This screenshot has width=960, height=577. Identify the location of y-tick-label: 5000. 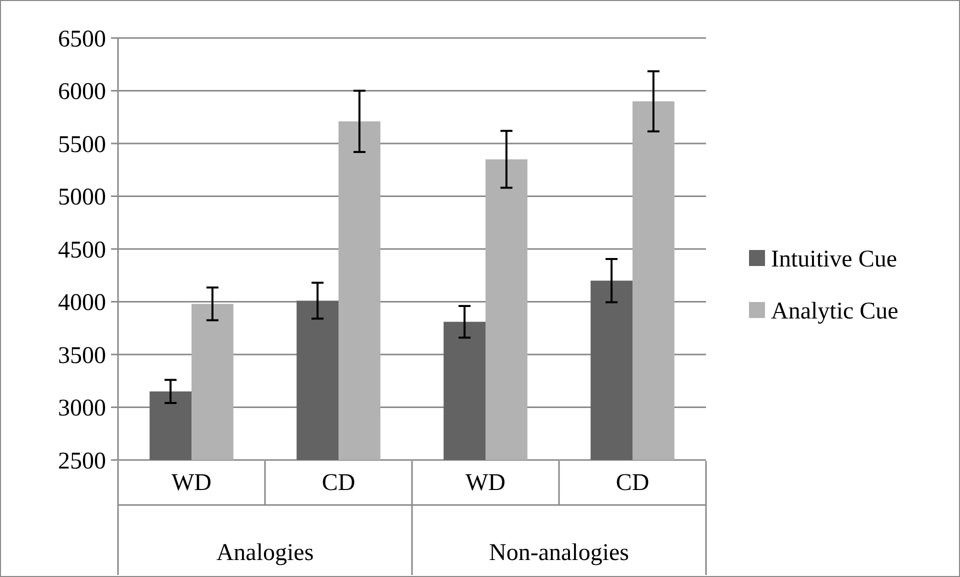
(82, 197).